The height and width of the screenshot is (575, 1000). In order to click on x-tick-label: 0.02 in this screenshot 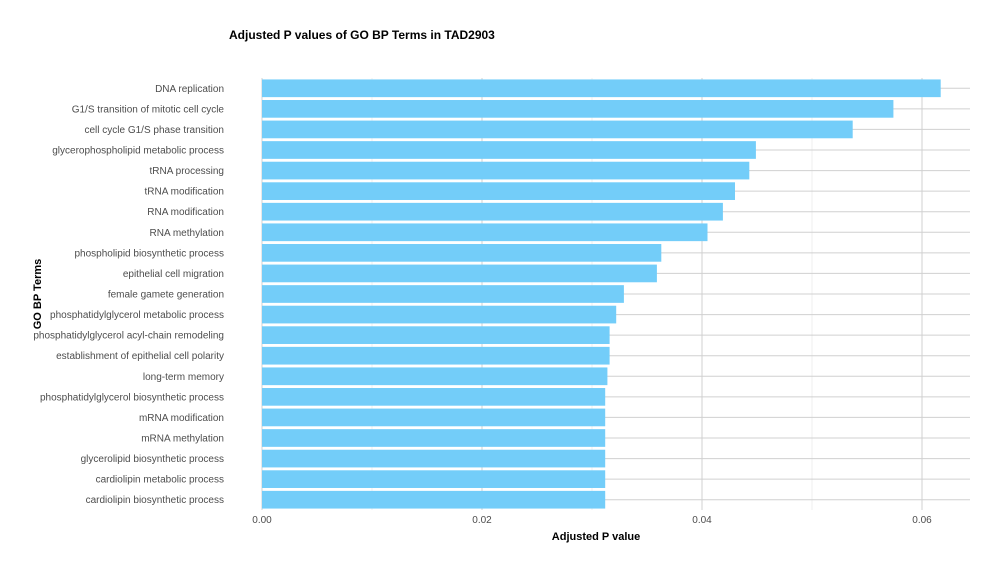, I will do `click(482, 520)`.